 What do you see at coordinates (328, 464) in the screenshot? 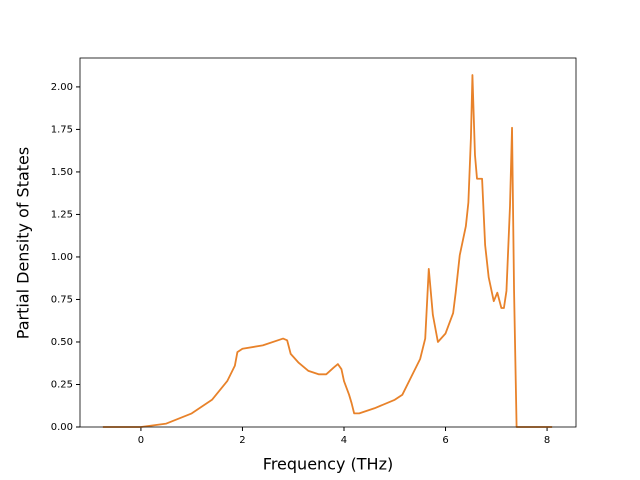
I see `x-axis-label: Frequency (THz)` at bounding box center [328, 464].